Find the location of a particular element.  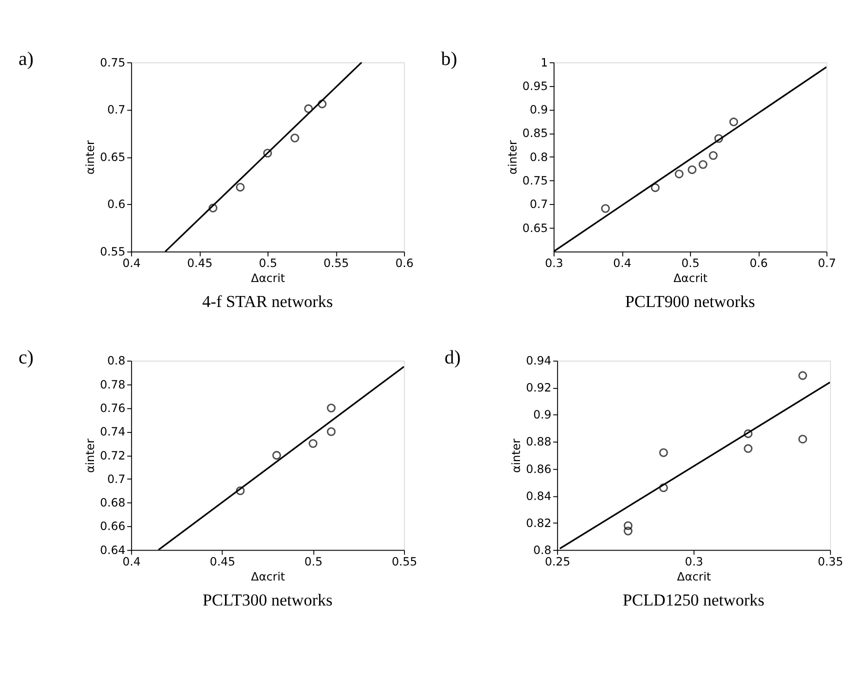

y-tick-label: 0.85 is located at coordinates (535, 133).